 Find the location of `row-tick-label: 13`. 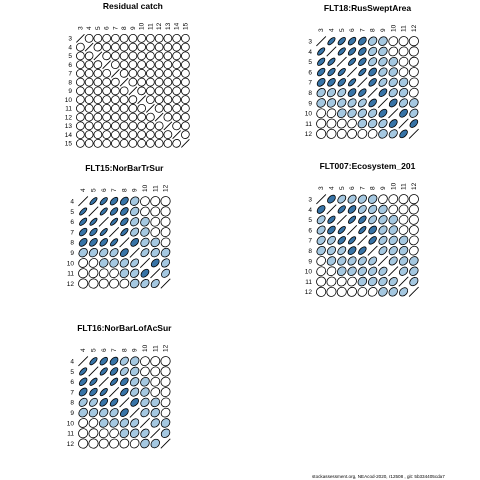

row-tick-label: 13 is located at coordinates (69, 126).